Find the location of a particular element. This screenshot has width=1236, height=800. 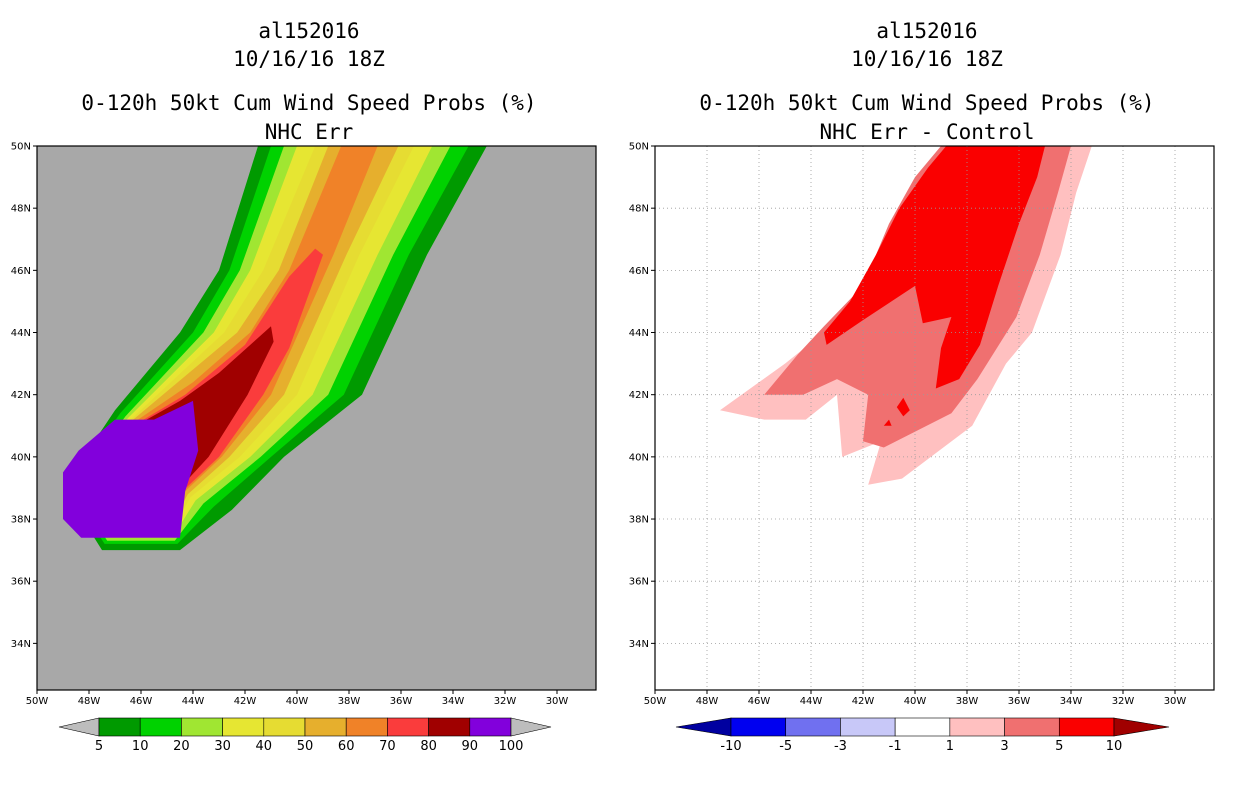

colorbar: -10 -5 -3 -1 1 3 5 10 is located at coordinates (922, 735).